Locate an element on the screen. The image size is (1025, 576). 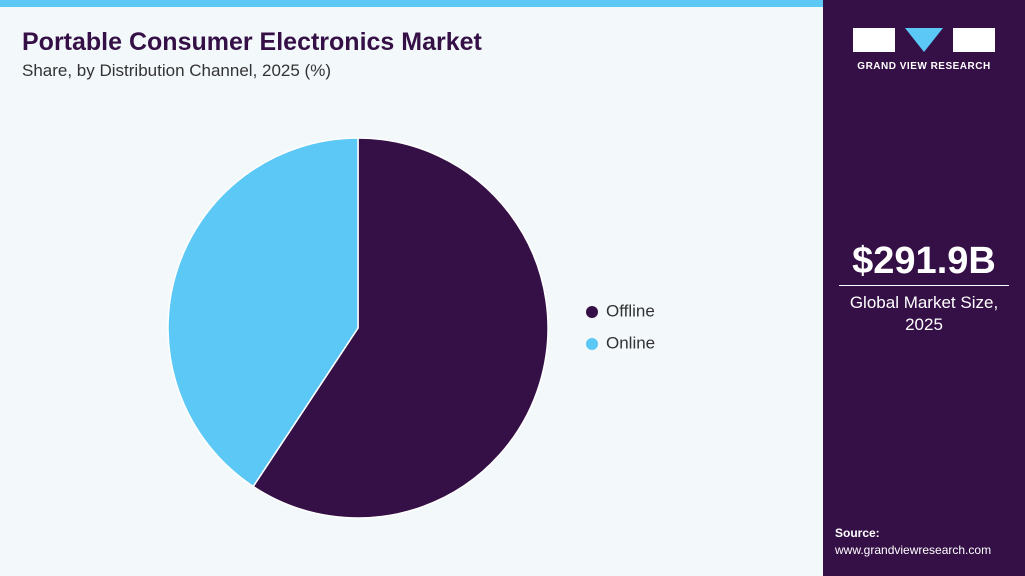
source-url: www.grandviewresearch.com is located at coordinates (913, 550).